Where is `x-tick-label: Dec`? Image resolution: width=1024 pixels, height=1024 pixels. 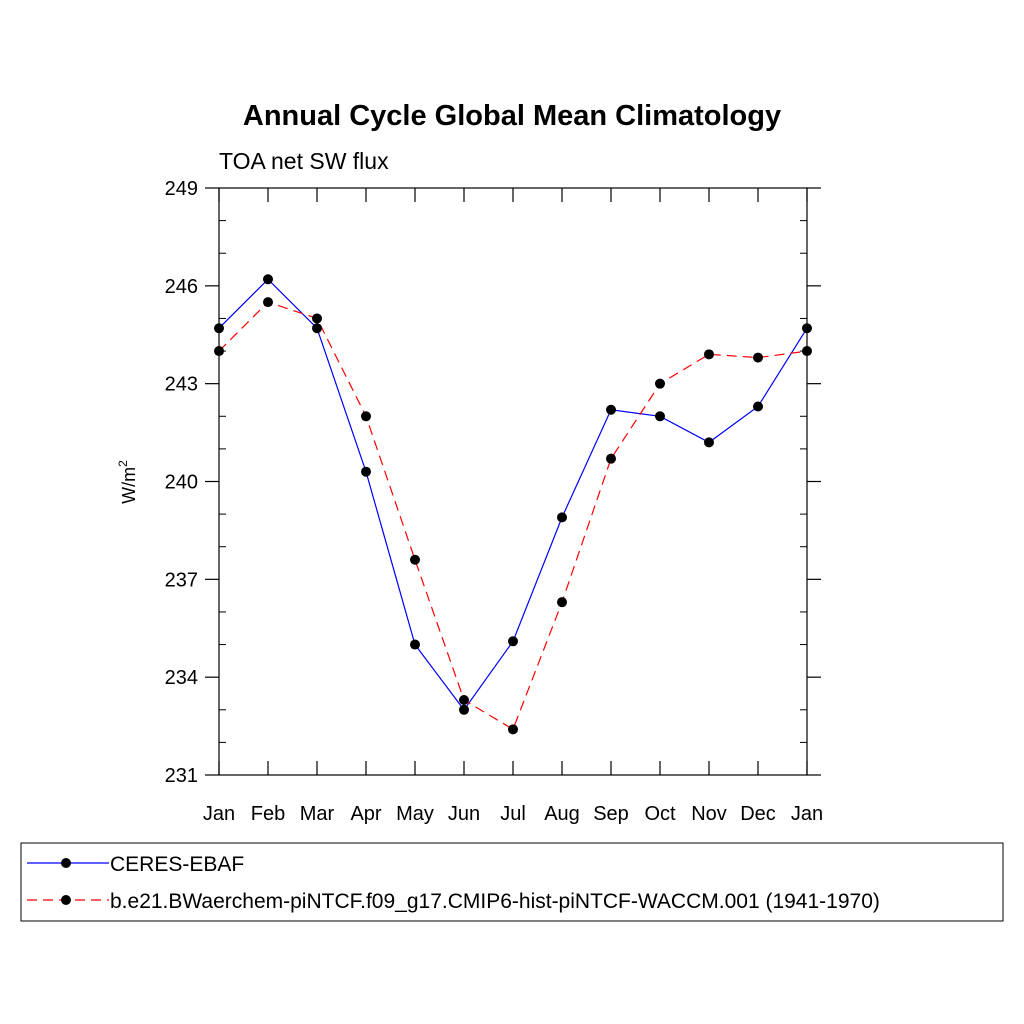 x-tick-label: Dec is located at coordinates (758, 814).